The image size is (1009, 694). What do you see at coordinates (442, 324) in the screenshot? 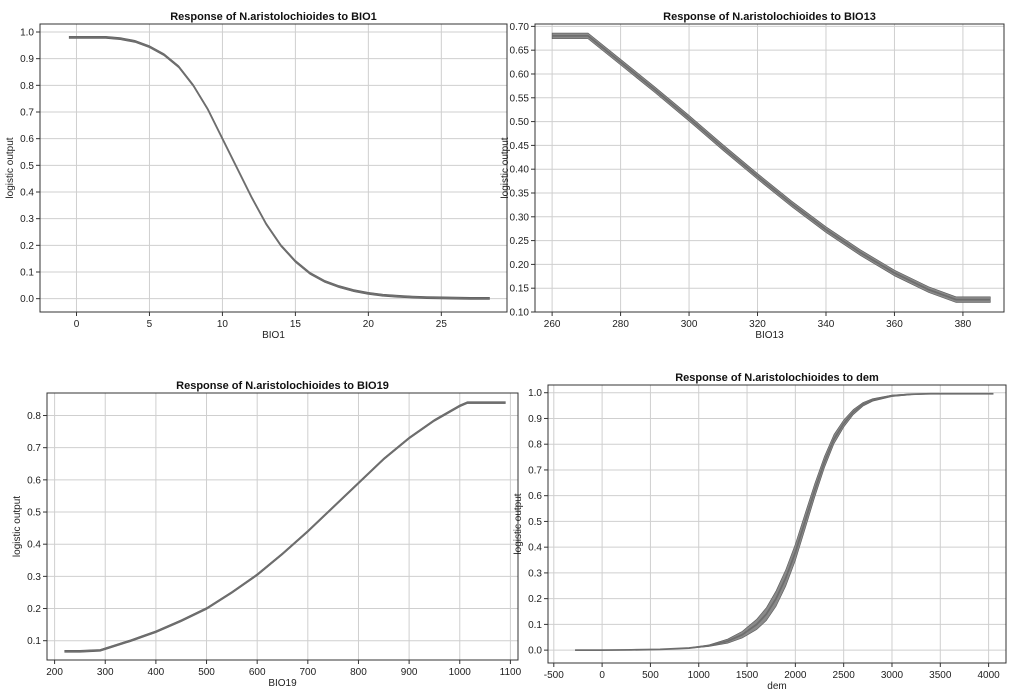
I see `x-tick-label: 25` at bounding box center [442, 324].